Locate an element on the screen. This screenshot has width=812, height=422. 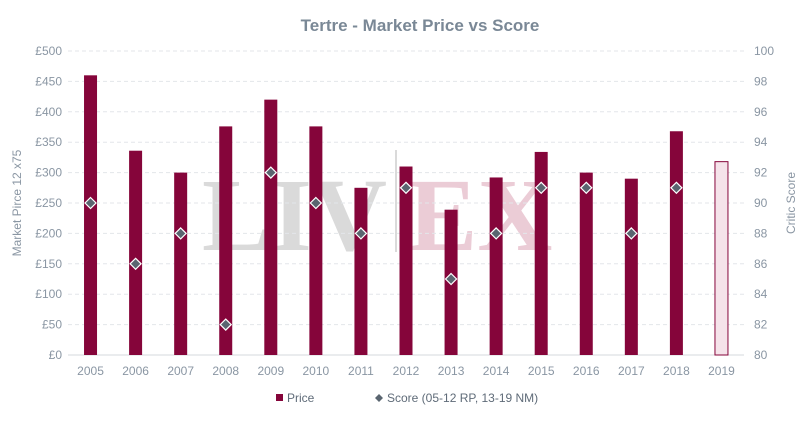
x-tick-label: 2006 is located at coordinates (135, 371).